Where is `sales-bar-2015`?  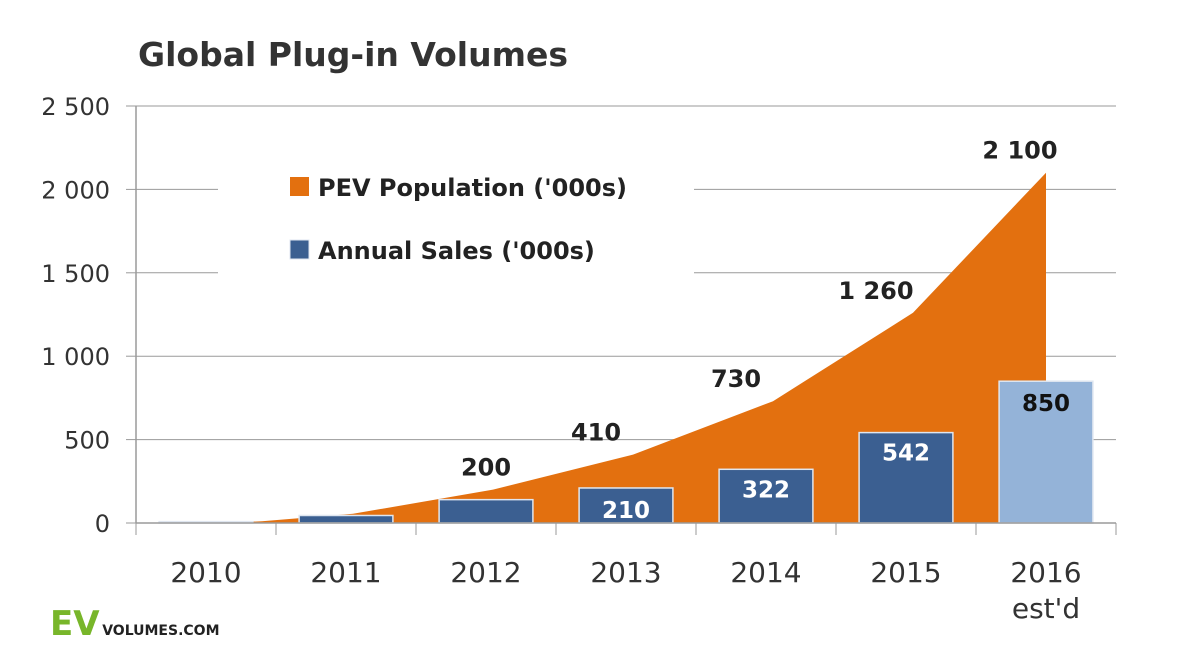
sales-bar-2015 is located at coordinates (906, 477).